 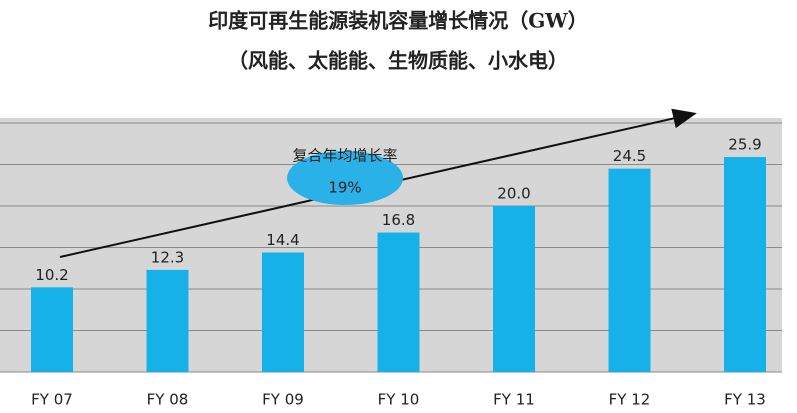 What do you see at coordinates (398, 21) in the screenshot?
I see `chart-title: 印度可再生能源装机容量增长情况（GW）` at bounding box center [398, 21].